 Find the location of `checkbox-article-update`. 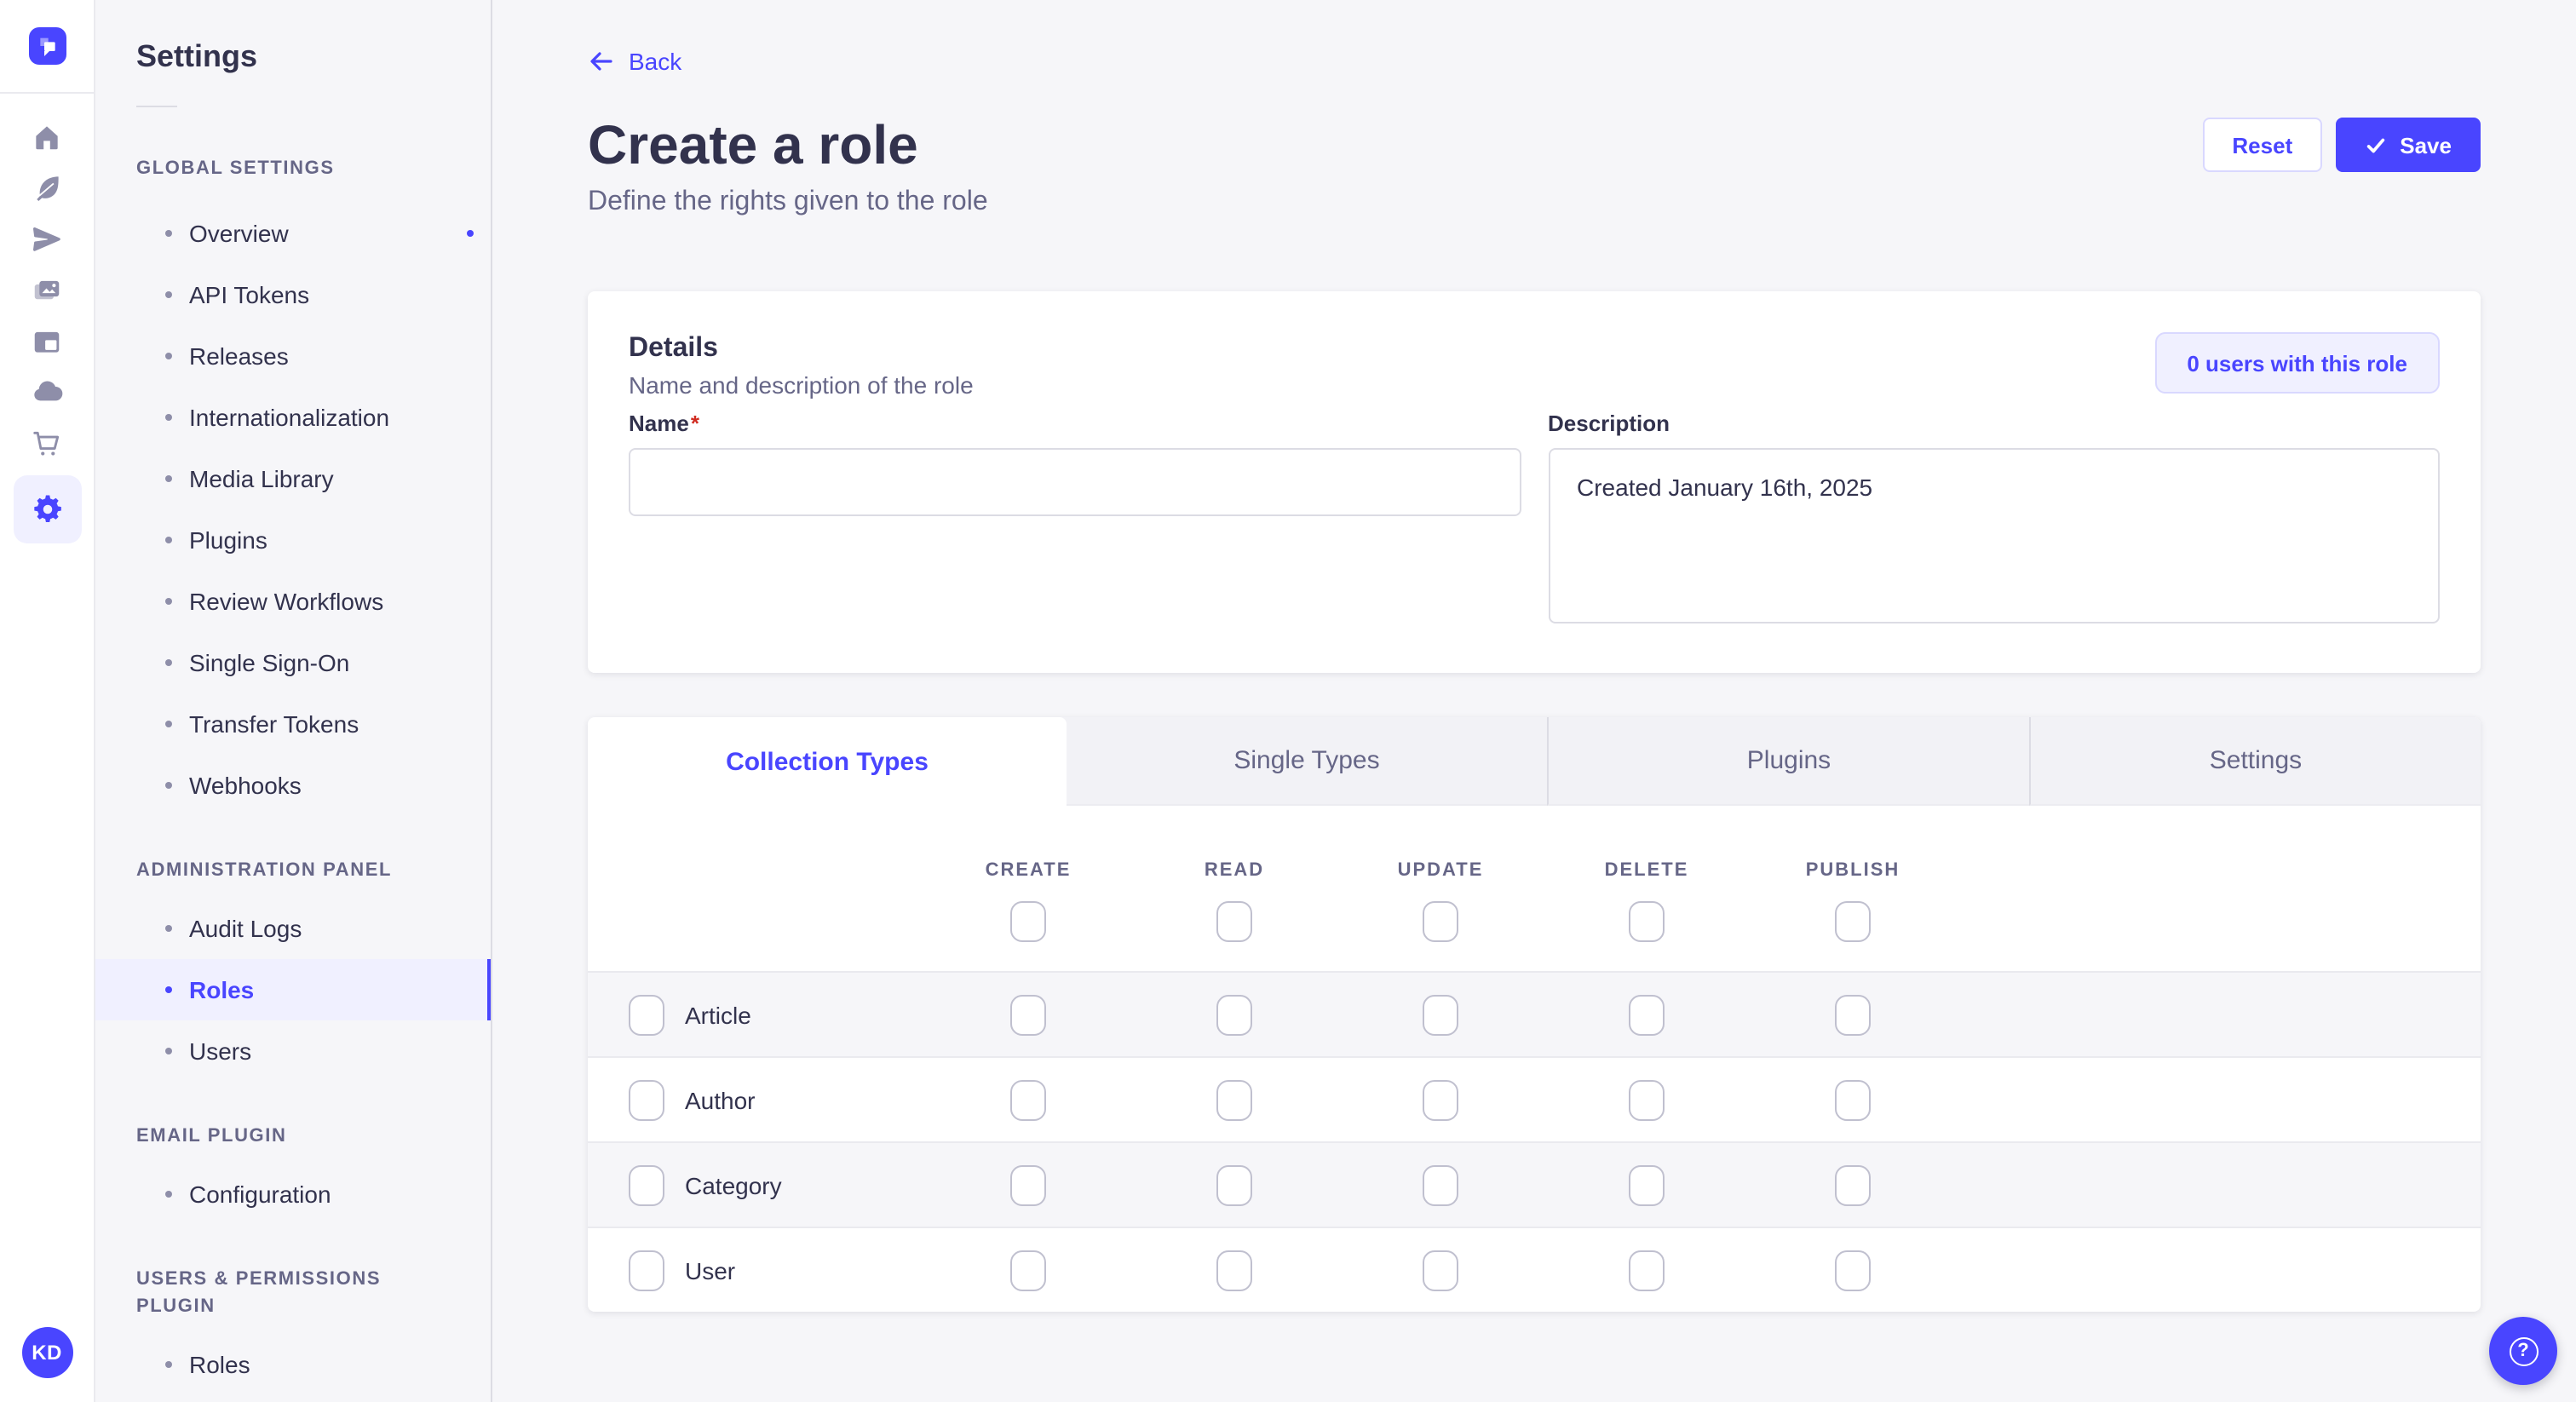

checkbox-article-update is located at coordinates (1441, 1014).